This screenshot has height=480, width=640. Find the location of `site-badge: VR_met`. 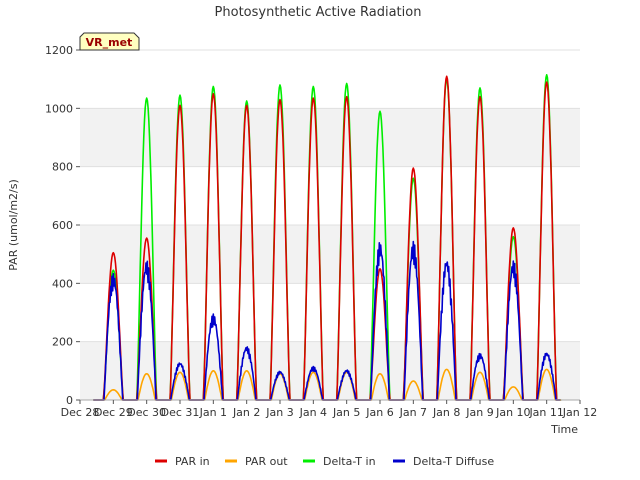

site-badge: VR_met is located at coordinates (109, 41).